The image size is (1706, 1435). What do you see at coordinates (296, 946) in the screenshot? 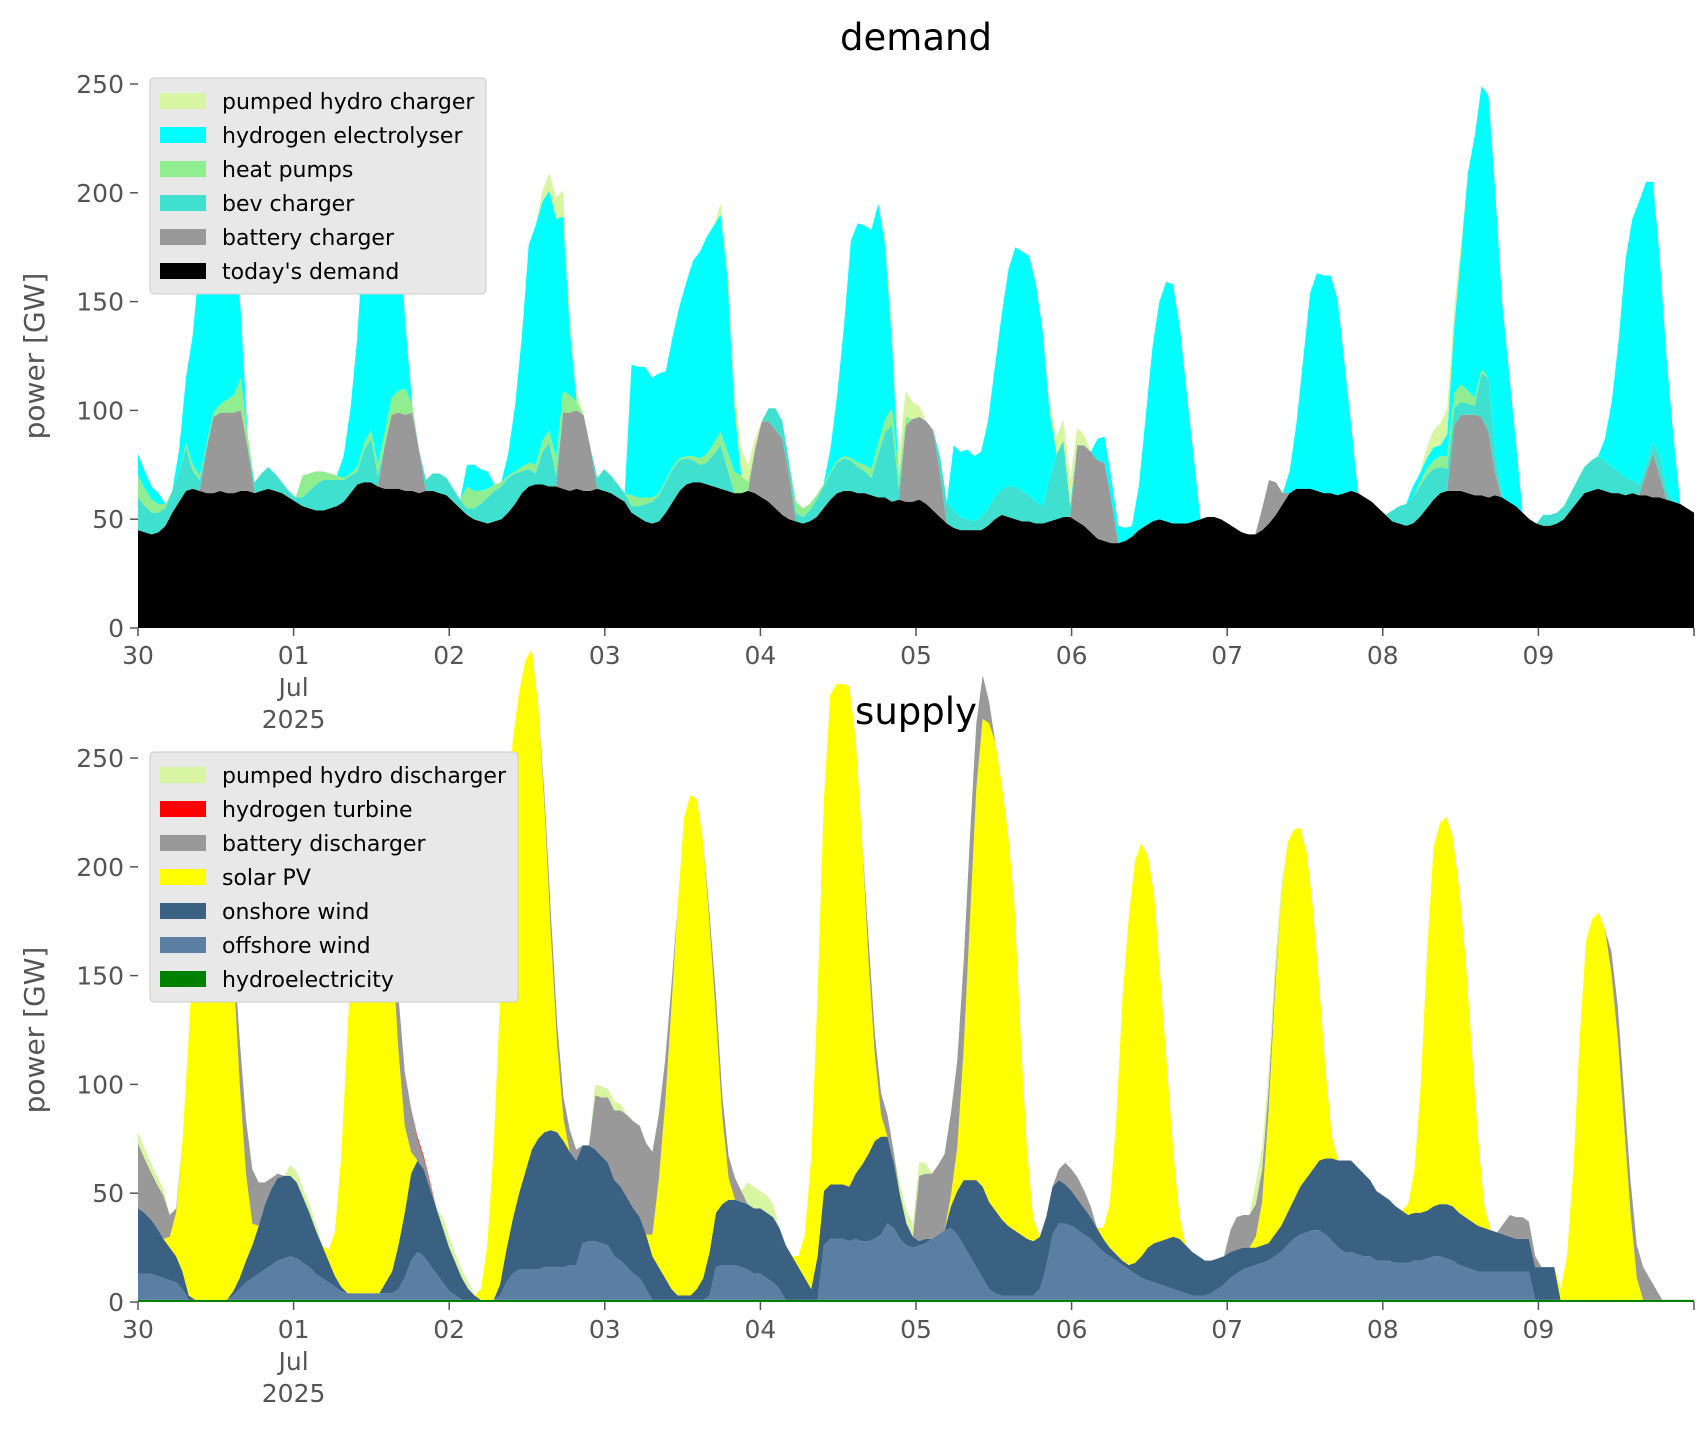
I see `legend-label: offshore wind` at bounding box center [296, 946].